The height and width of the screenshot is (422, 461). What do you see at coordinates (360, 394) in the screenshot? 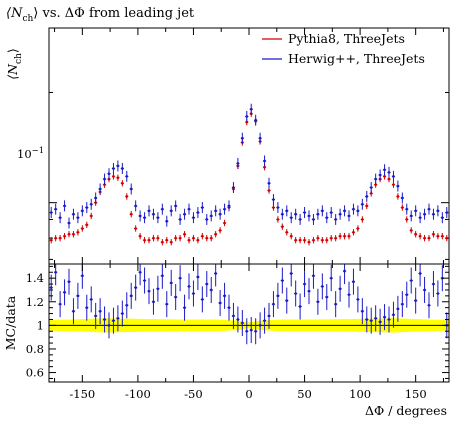
I see `x-tick-label: 100` at bounding box center [360, 394].